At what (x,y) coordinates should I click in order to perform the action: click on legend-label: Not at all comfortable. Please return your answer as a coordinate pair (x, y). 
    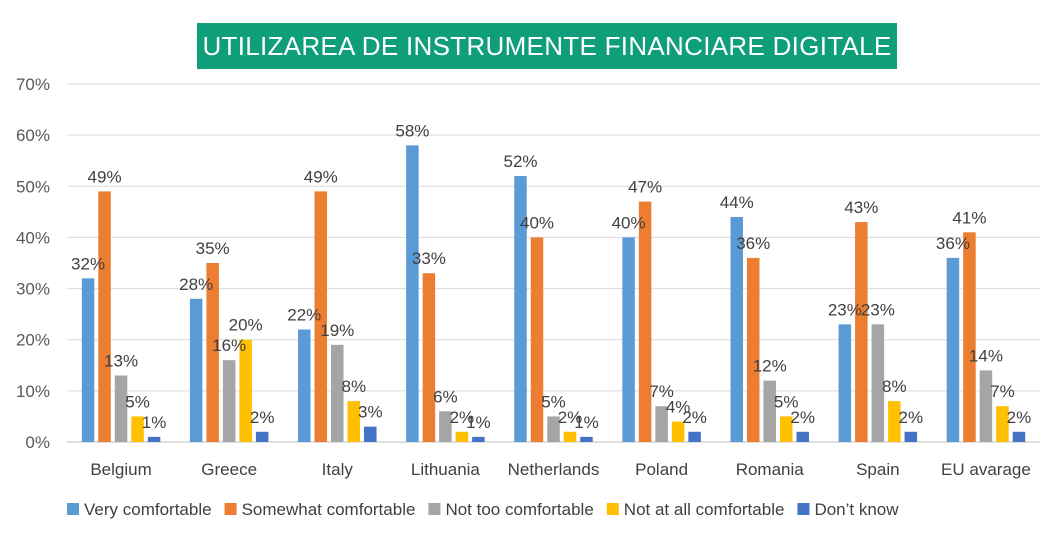
    Looking at the image, I should click on (704, 509).